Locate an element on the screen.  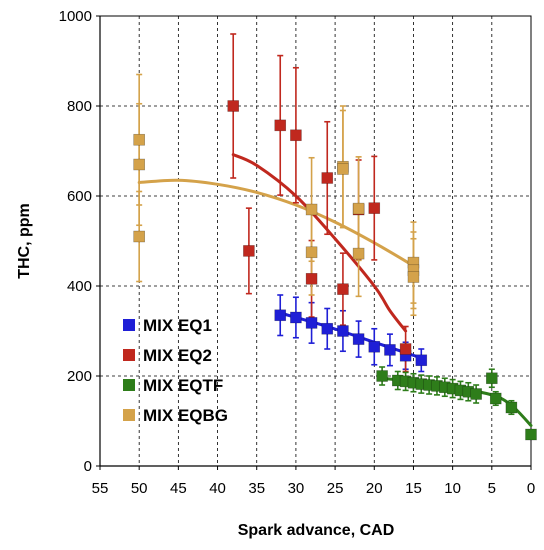
legend-label-mix-eqtf: MIX EQTF is located at coordinates (183, 385).